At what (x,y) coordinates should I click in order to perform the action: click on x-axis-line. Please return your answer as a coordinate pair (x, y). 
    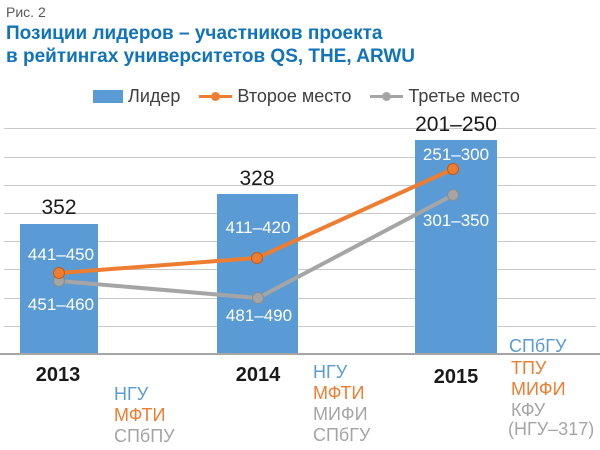
    Looking at the image, I should click on (300, 354).